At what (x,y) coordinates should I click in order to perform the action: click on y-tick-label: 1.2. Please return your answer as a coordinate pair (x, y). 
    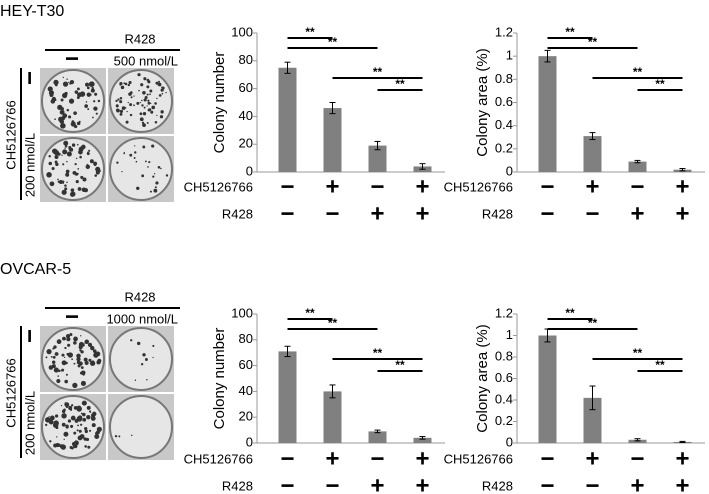
    Looking at the image, I should click on (504, 312).